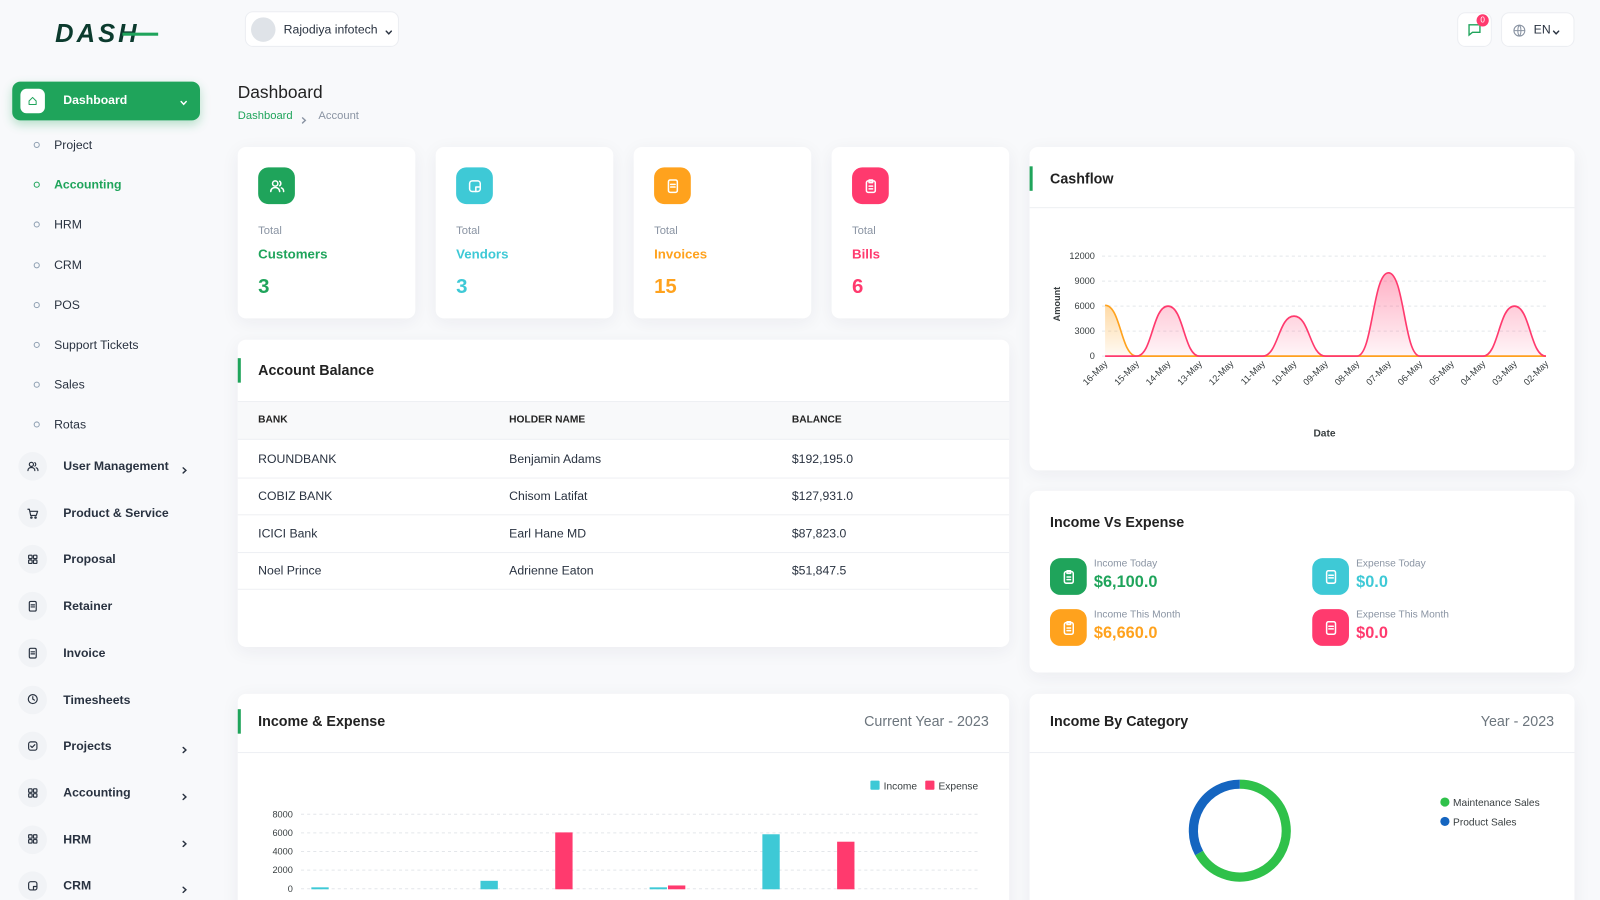  Describe the element at coordinates (140, 34) in the screenshot. I see `logo-bar` at that location.